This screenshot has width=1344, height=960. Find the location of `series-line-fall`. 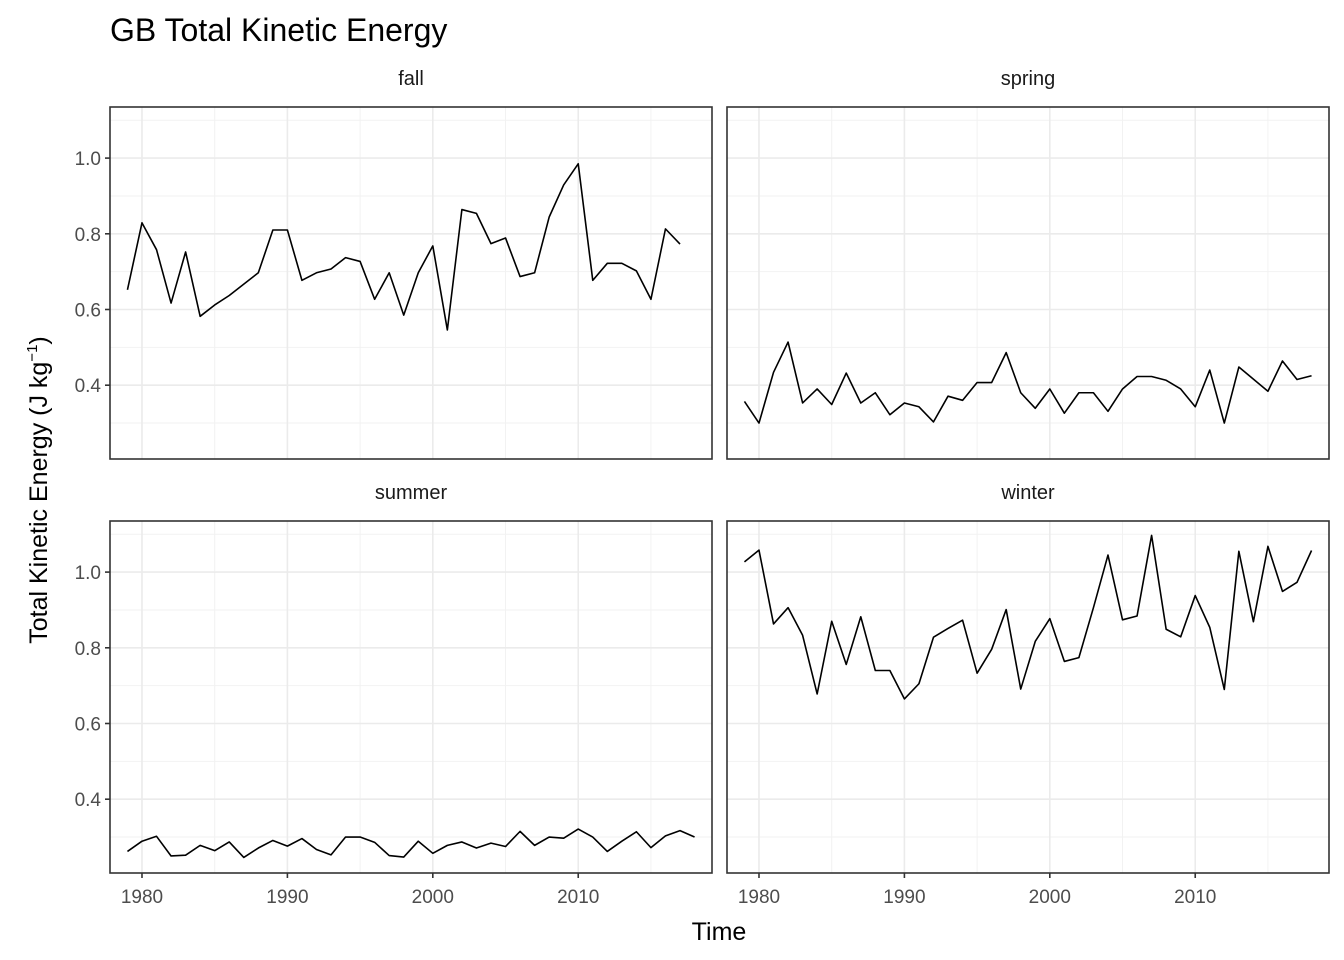

series-line-fall is located at coordinates (403, 246).